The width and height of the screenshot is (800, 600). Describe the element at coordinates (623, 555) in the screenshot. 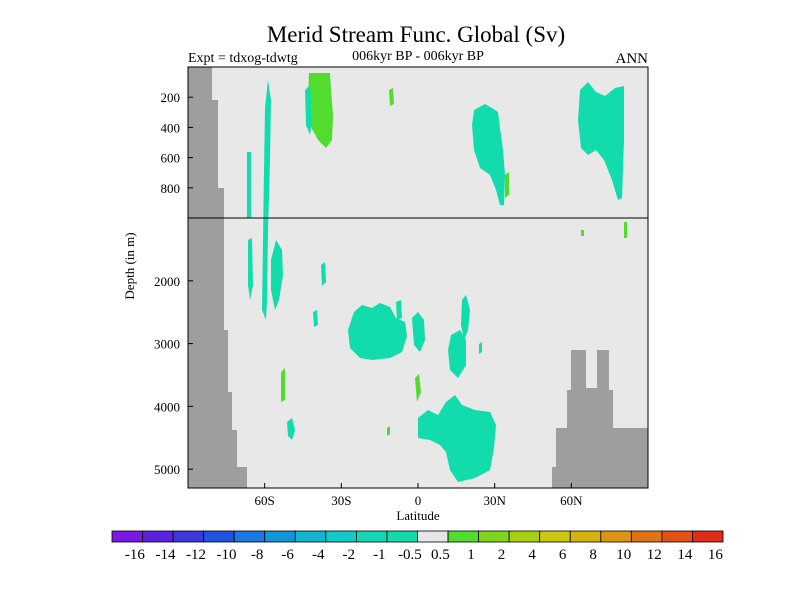

I see `colorbar-label: 10` at that location.